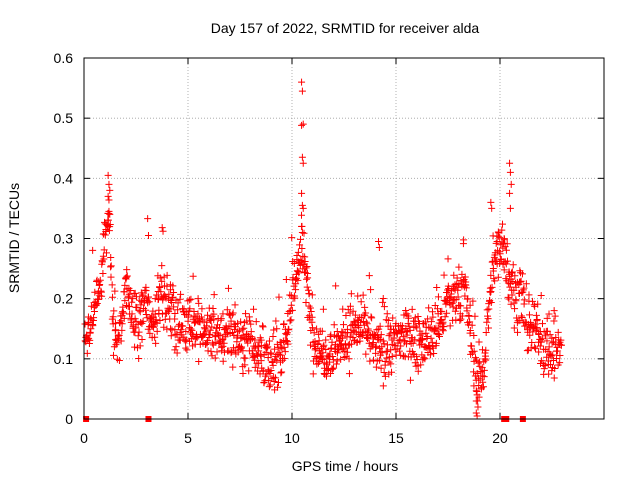  Describe the element at coordinates (64, 118) in the screenshot. I see `y-tick-label: 0.5` at that location.